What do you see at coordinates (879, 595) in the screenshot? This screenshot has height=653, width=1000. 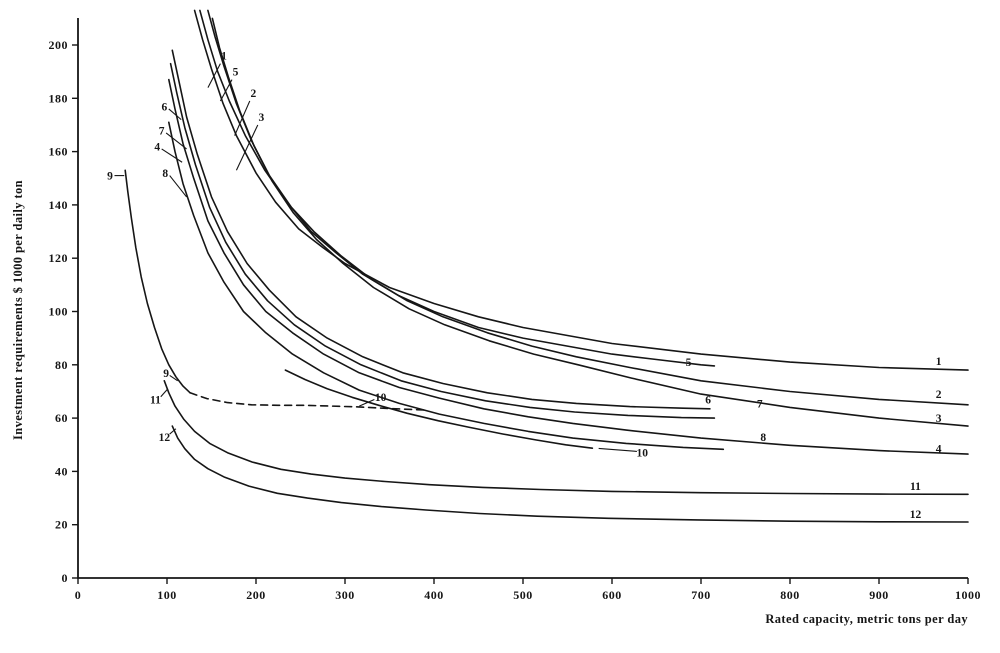 I see `x-tick-label: 900` at bounding box center [879, 595].